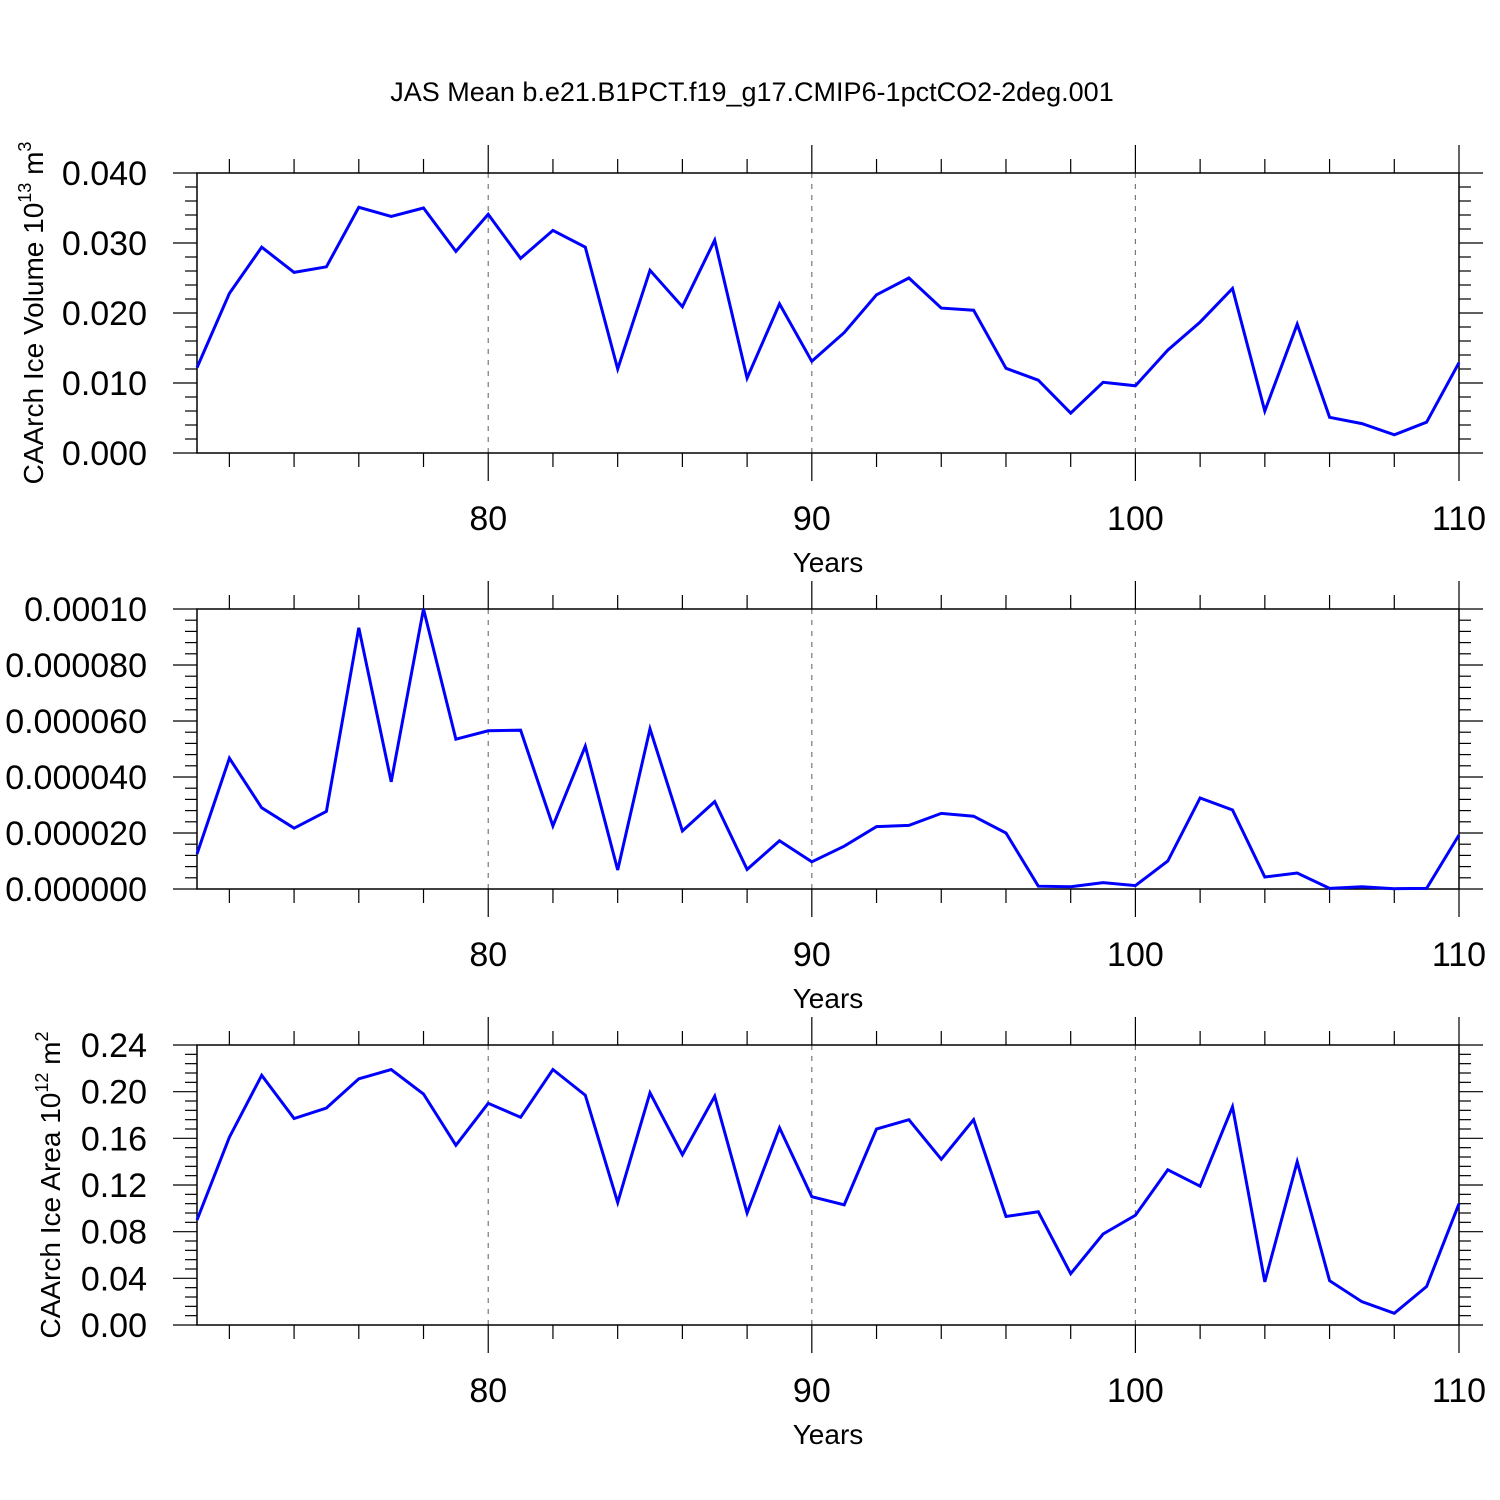  What do you see at coordinates (42, 1083) in the screenshot?
I see `y-axis-label-exponent: 12` at bounding box center [42, 1083].